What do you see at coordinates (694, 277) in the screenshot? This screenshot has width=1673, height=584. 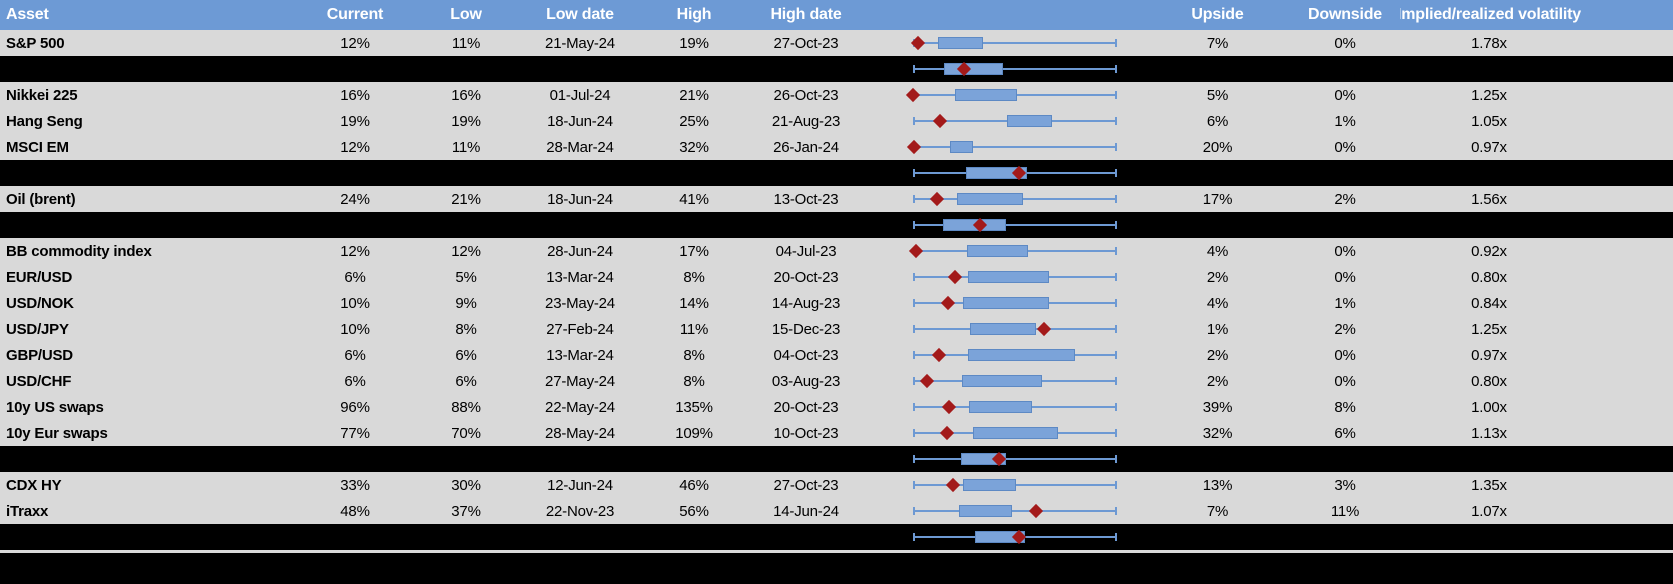 I see `high-value: 8%` at bounding box center [694, 277].